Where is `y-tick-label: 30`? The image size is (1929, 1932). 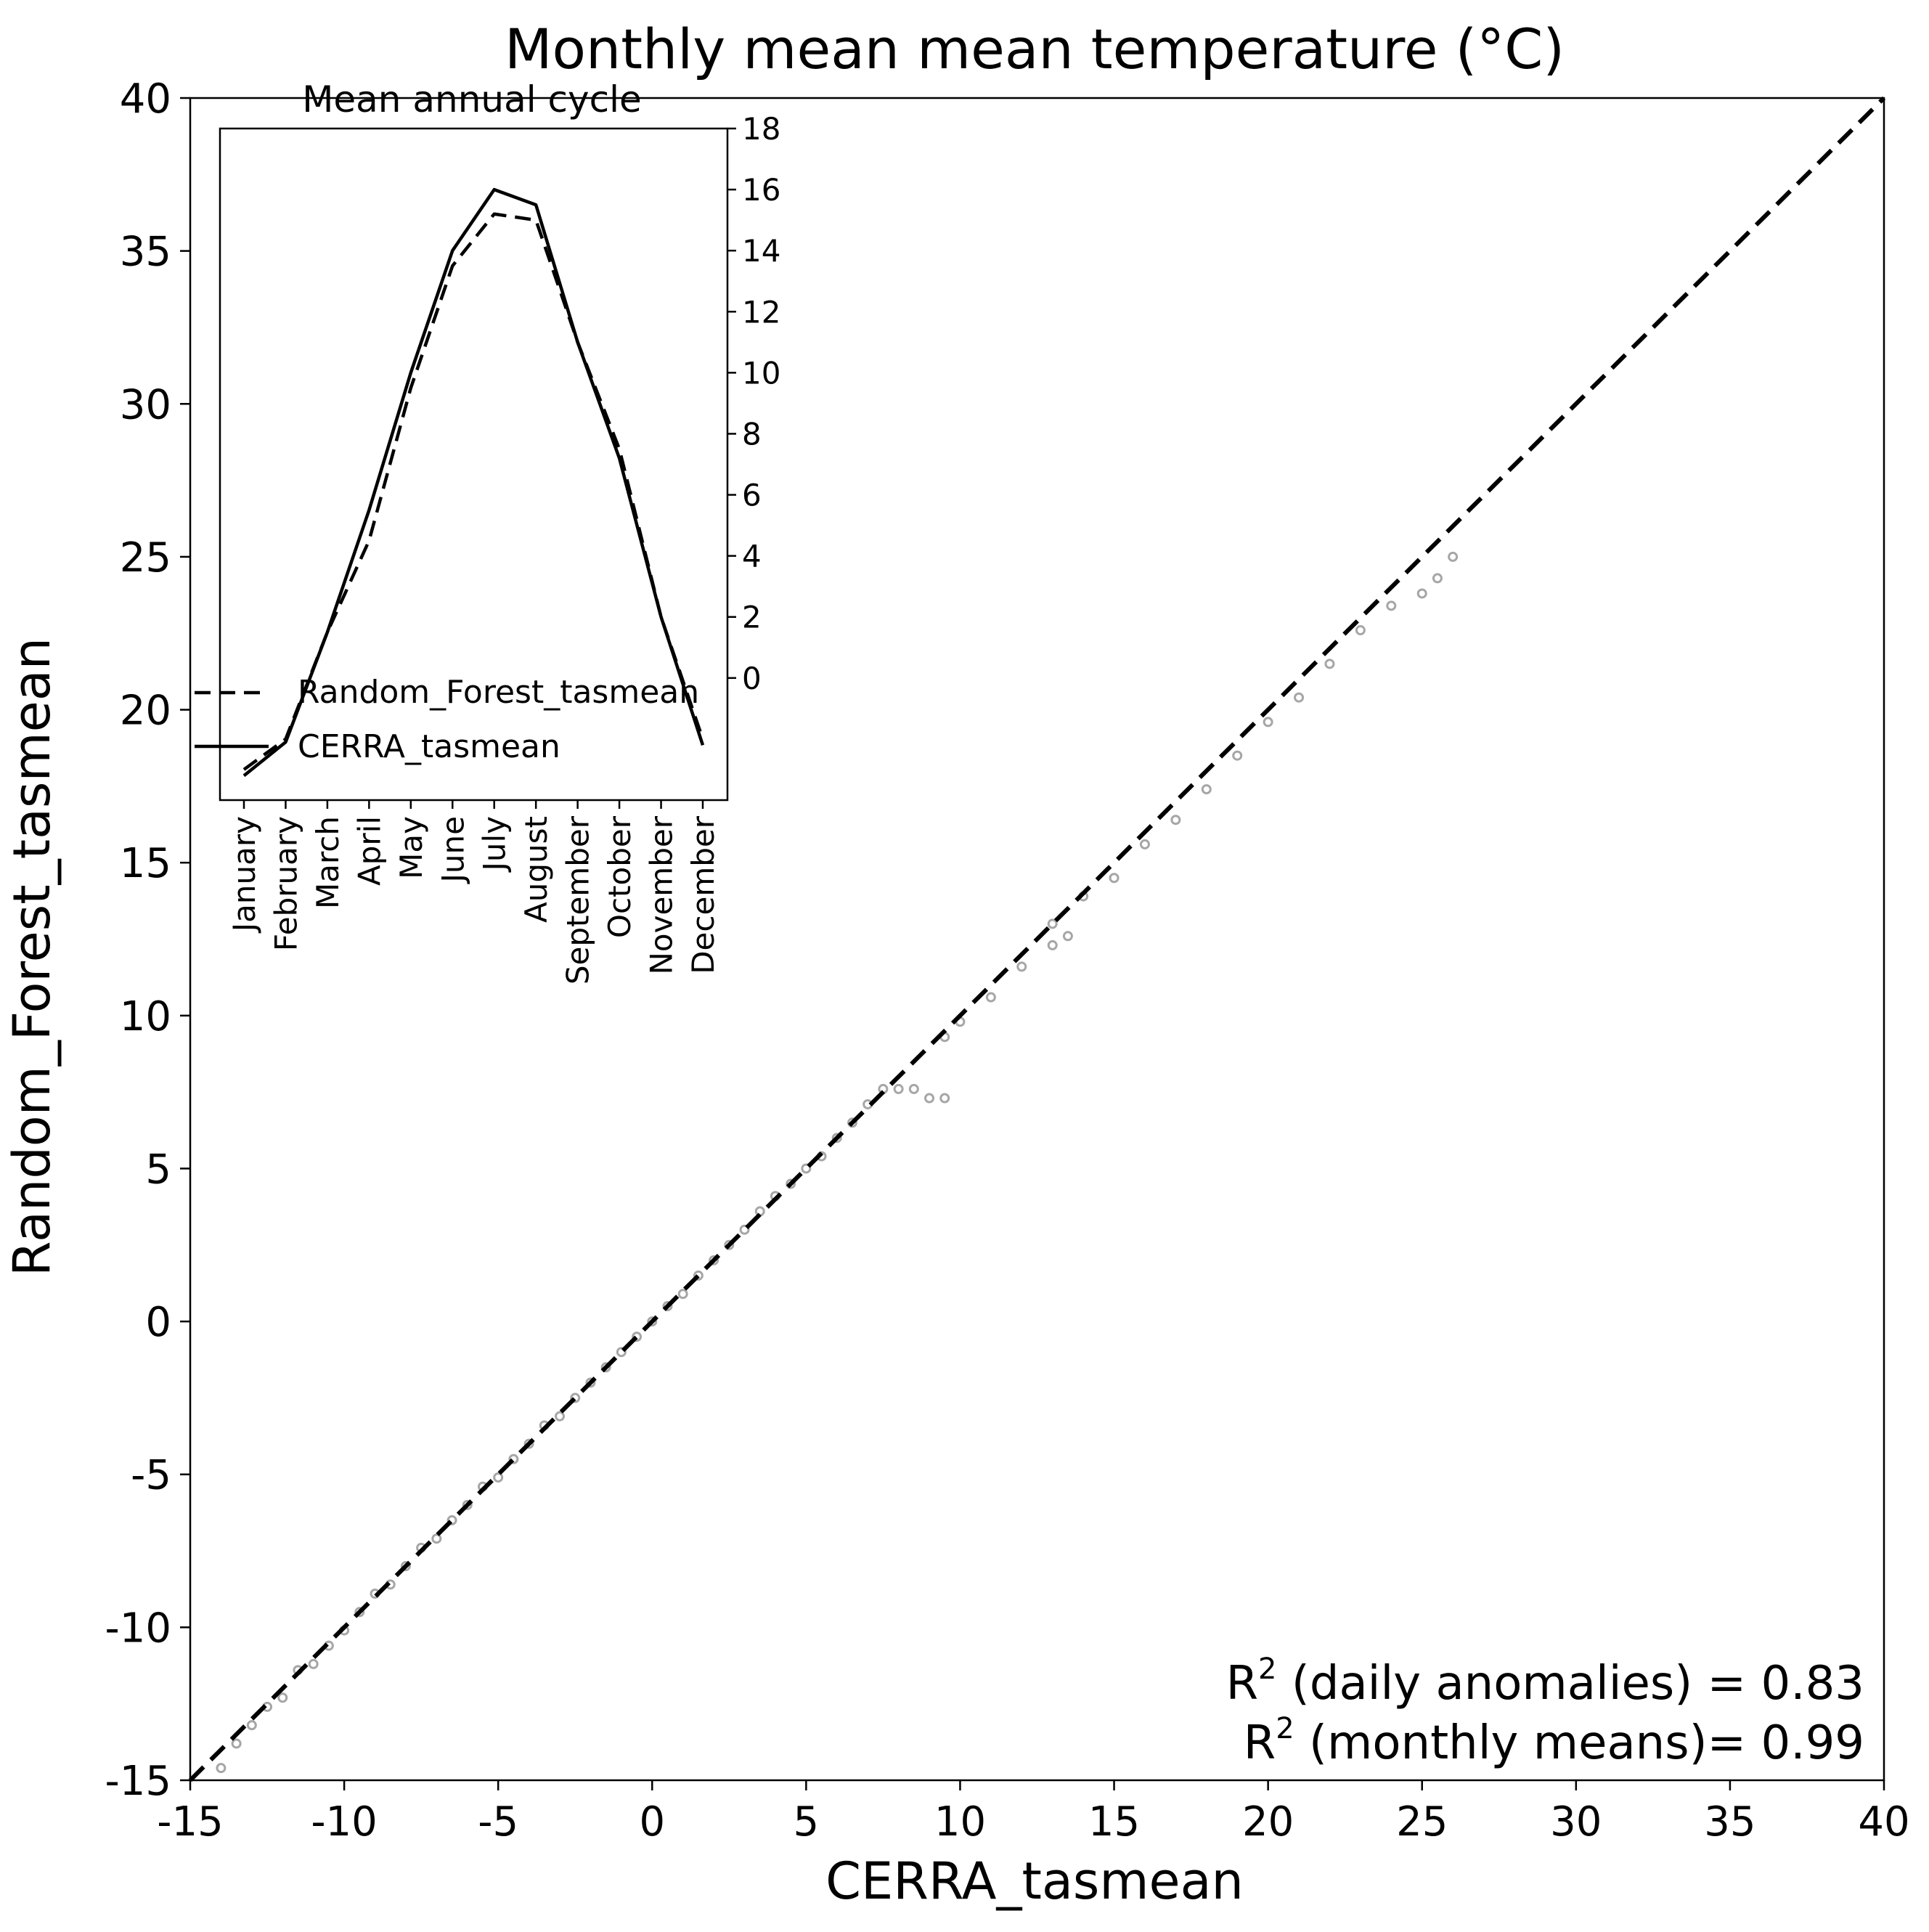
y-tick-label: 30 is located at coordinates (145, 404).